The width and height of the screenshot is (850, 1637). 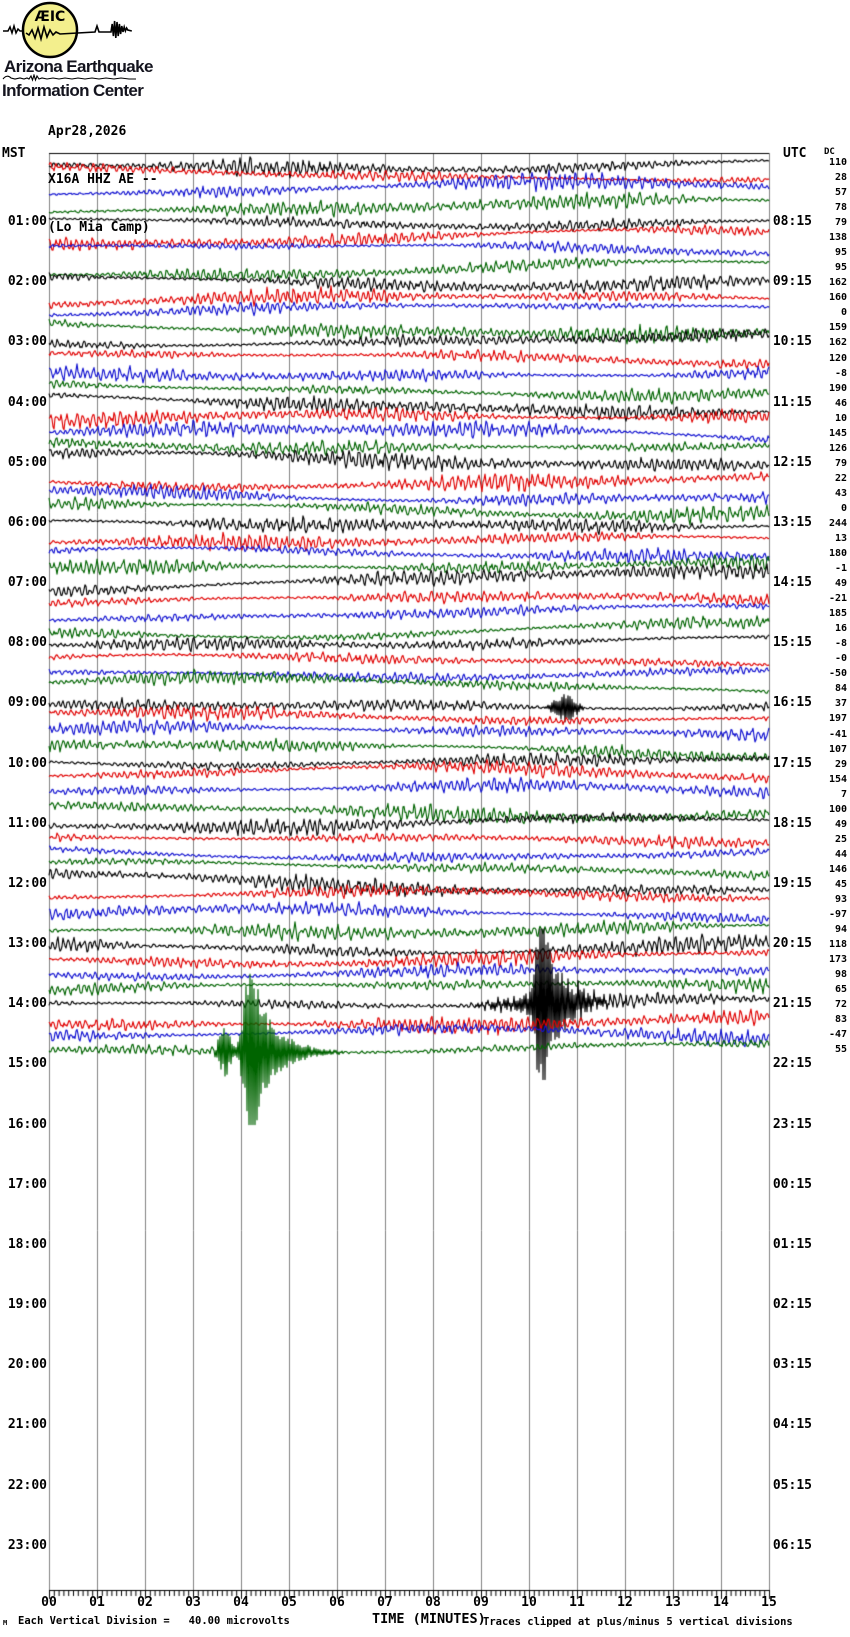 I want to click on dc-value: 197, so click(x=837, y=718).